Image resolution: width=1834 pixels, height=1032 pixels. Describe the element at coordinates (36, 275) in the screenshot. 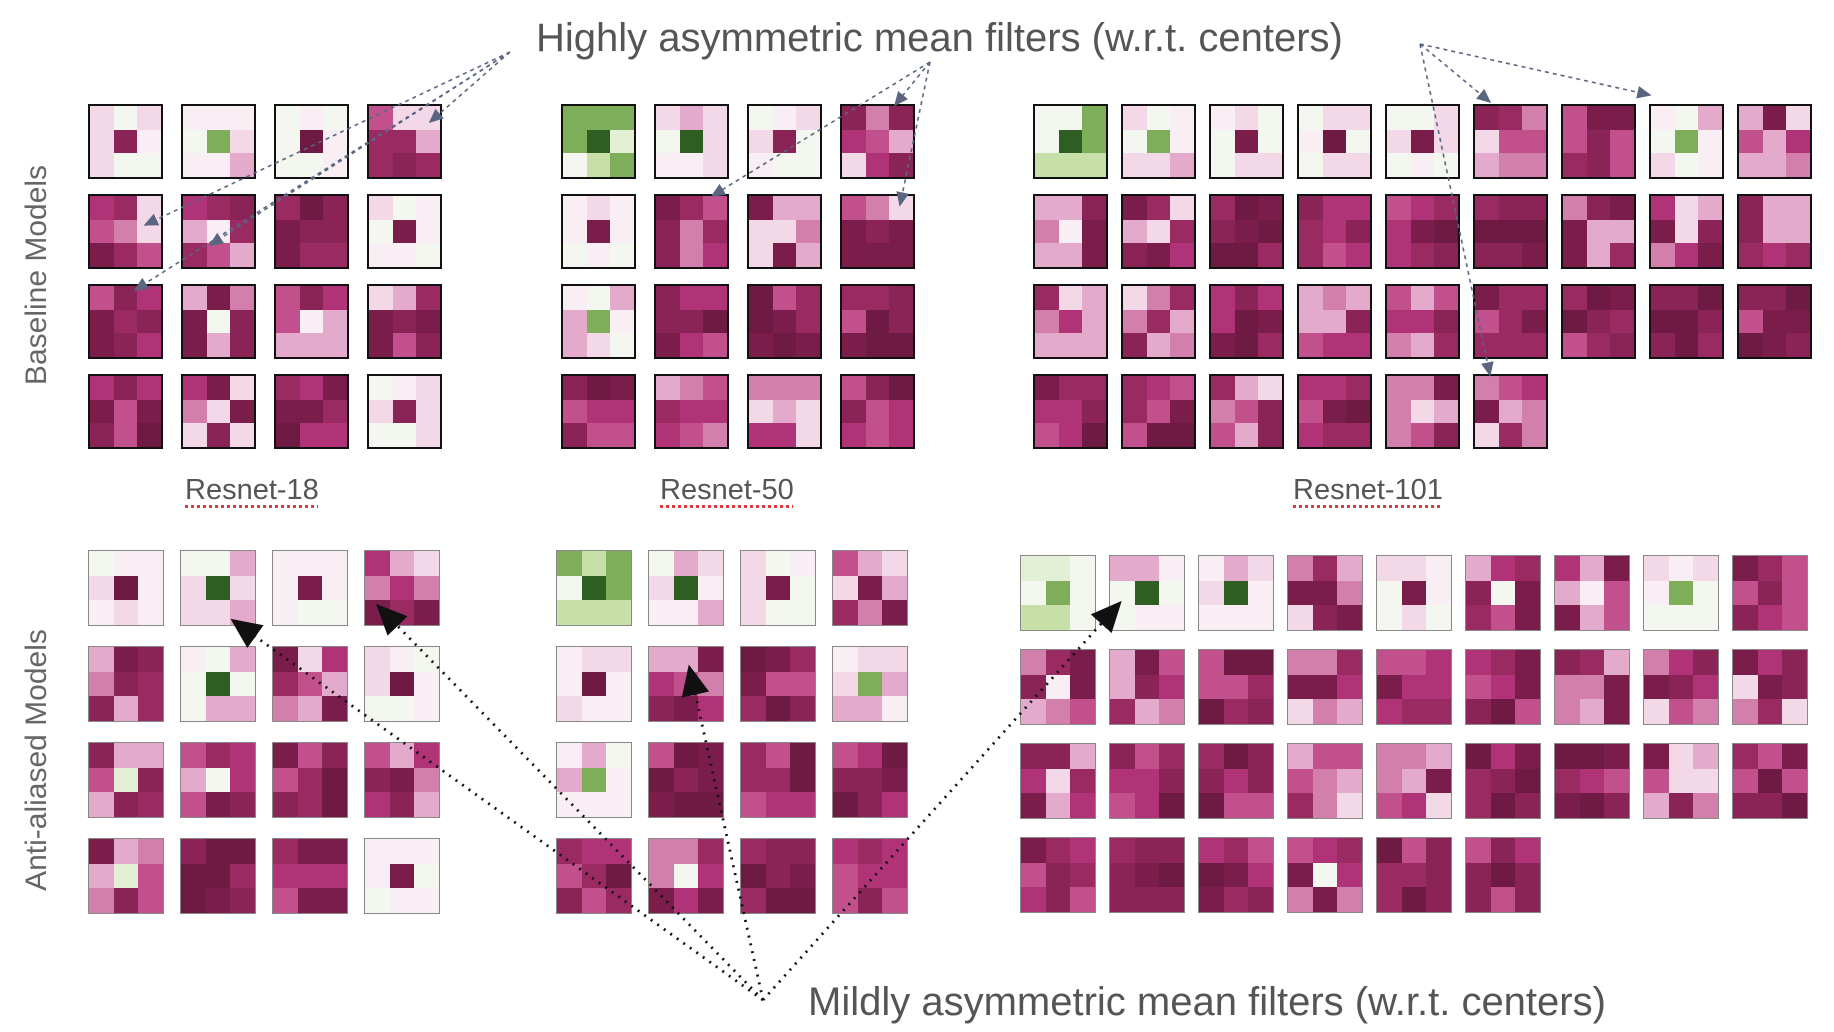

I see `row-label-baseline: Baseline Models` at that location.